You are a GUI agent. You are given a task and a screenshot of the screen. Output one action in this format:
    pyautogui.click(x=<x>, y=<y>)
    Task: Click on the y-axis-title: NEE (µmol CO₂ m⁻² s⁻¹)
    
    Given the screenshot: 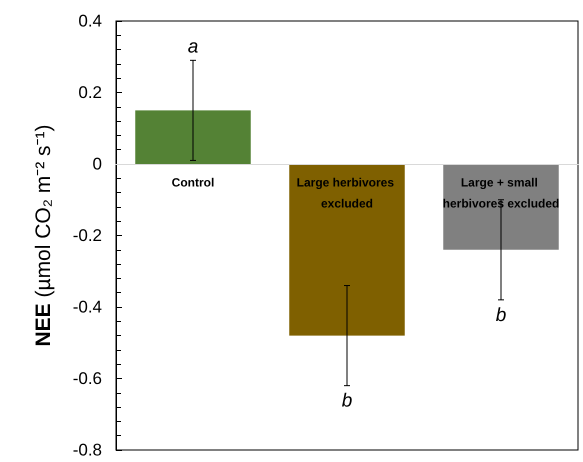 What is the action you would take?
    pyautogui.click(x=43, y=235)
    